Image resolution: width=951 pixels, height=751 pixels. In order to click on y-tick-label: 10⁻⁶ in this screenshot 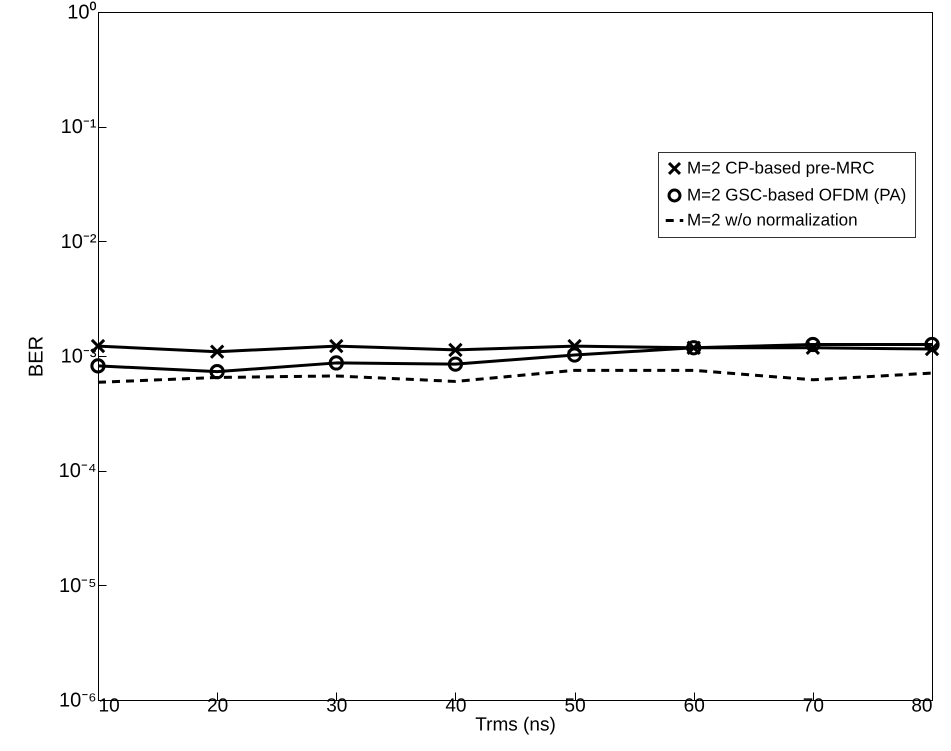, I will do `click(77, 701)`.